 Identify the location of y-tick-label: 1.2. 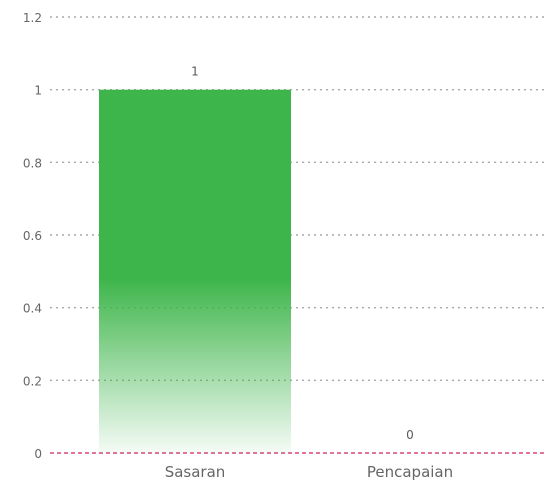
(32, 18).